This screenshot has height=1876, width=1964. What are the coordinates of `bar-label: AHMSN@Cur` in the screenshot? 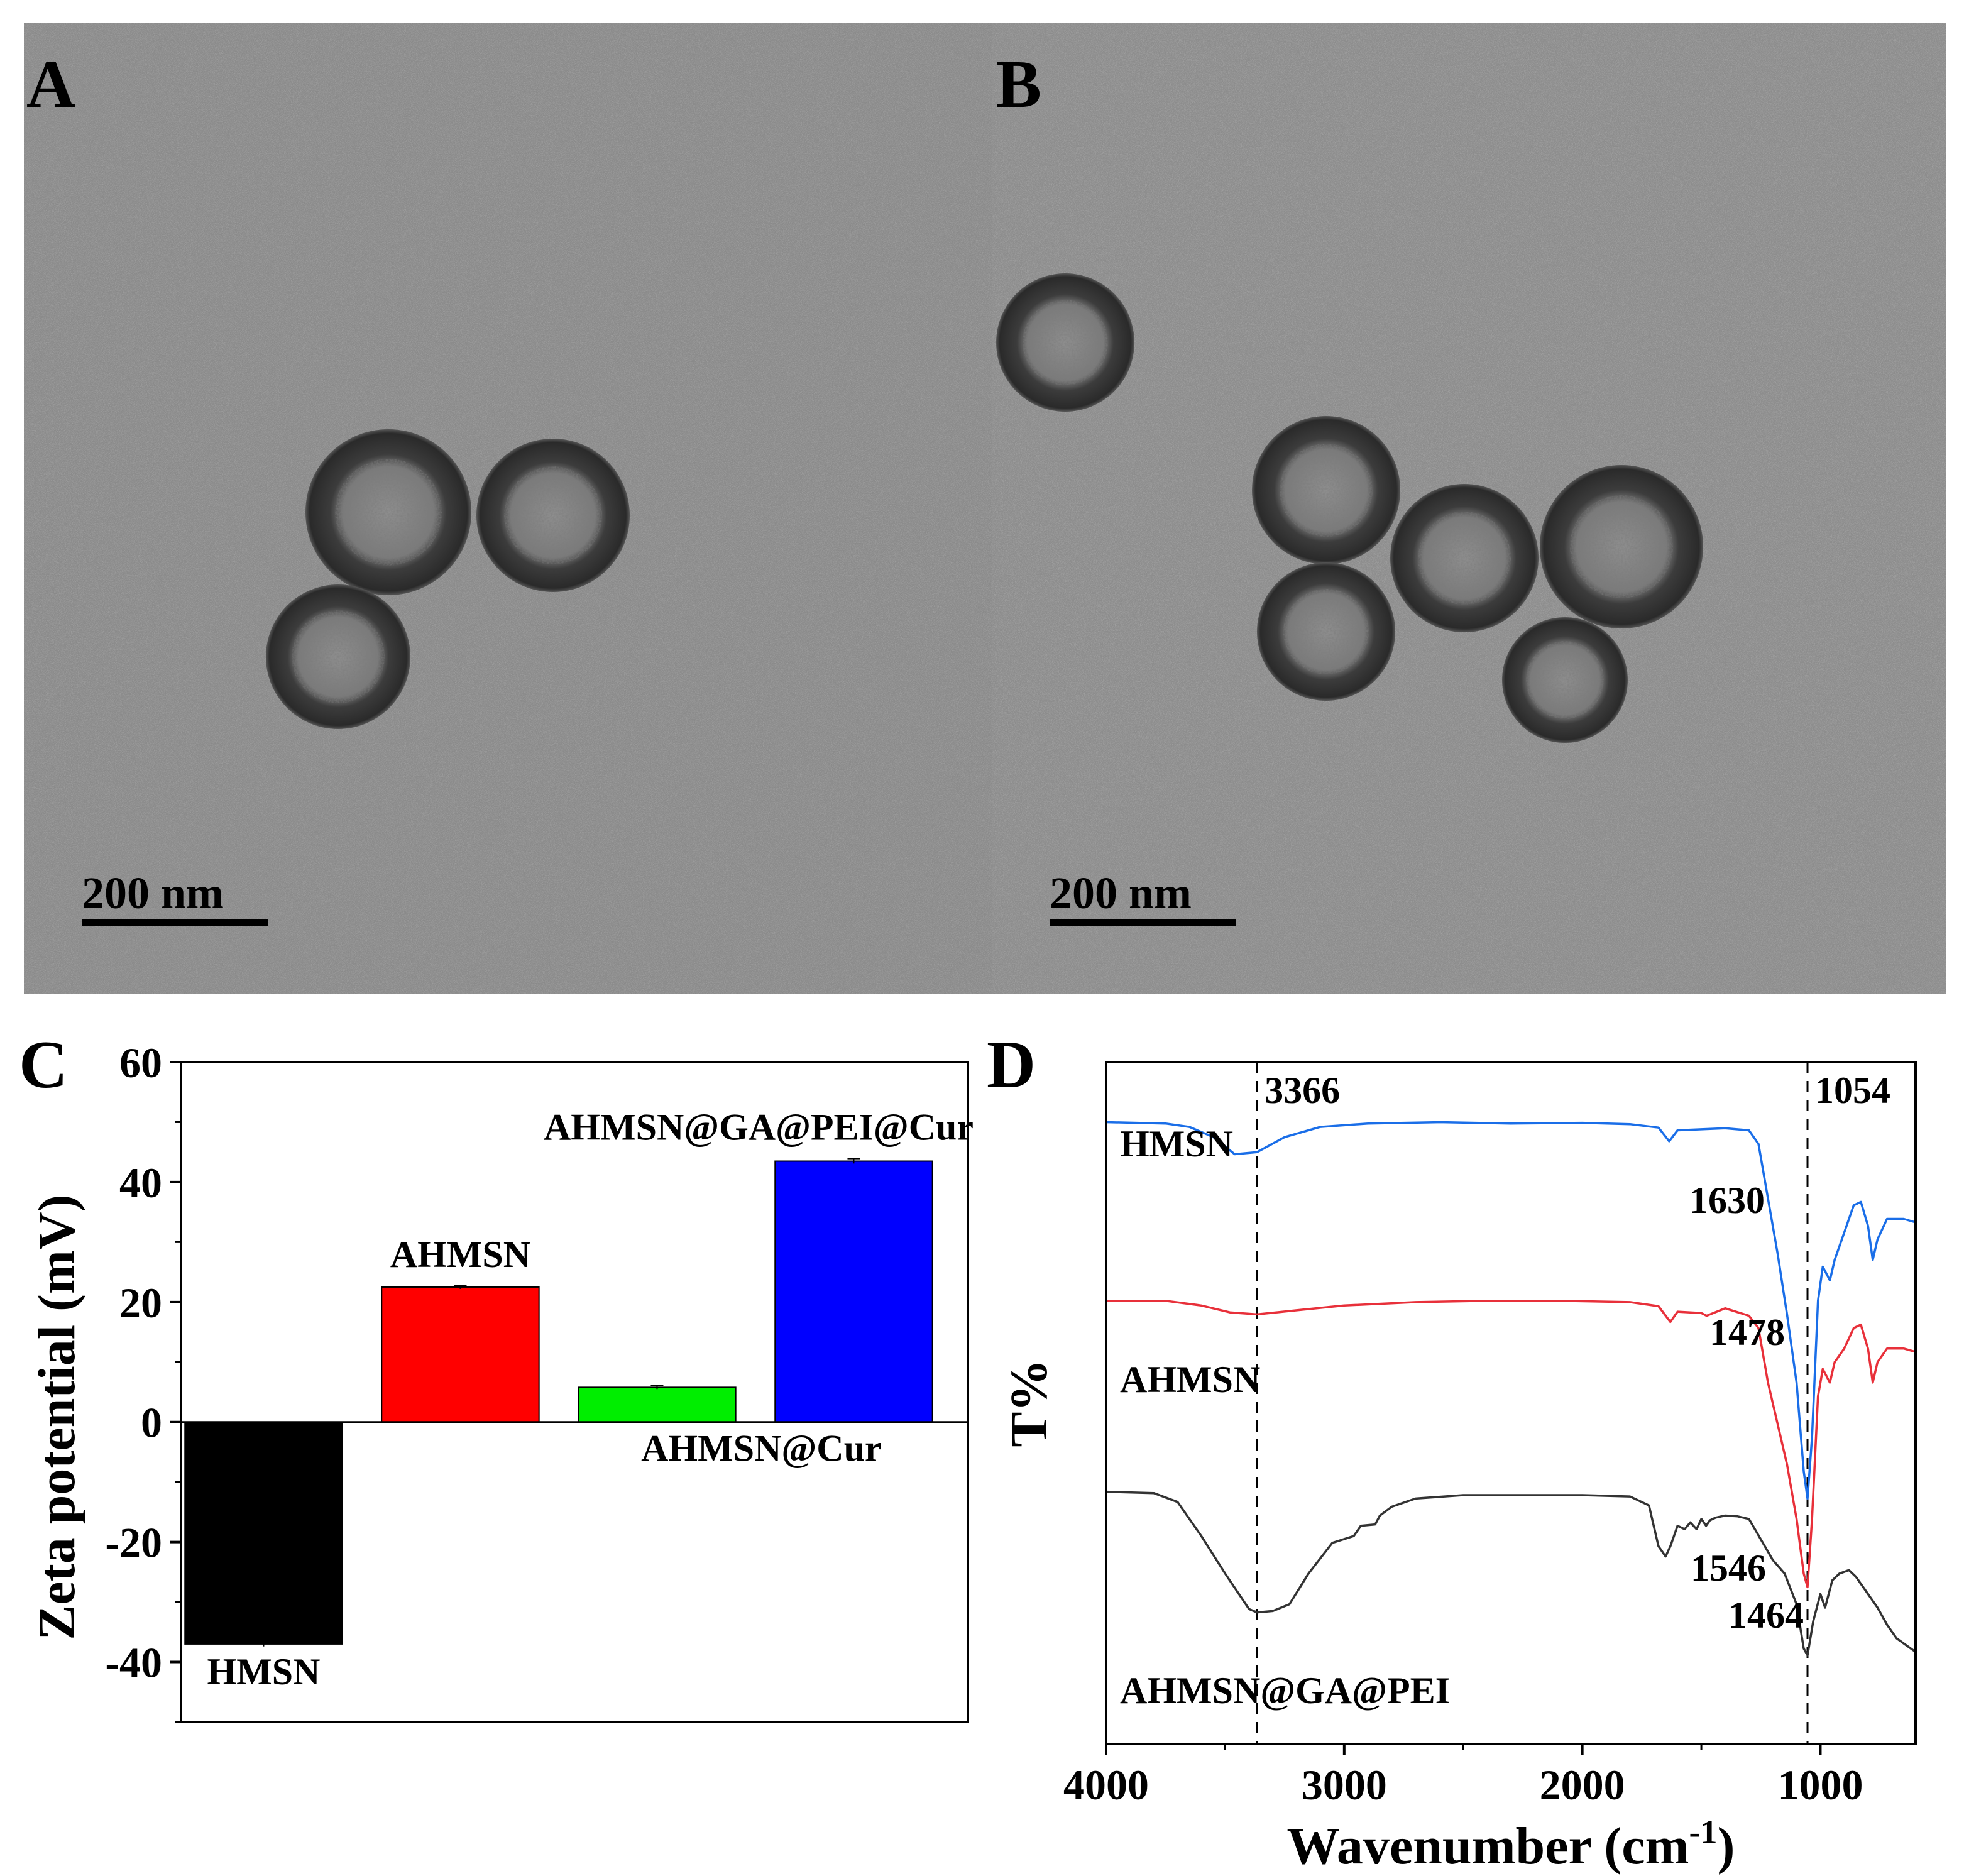 It's located at (761, 1448).